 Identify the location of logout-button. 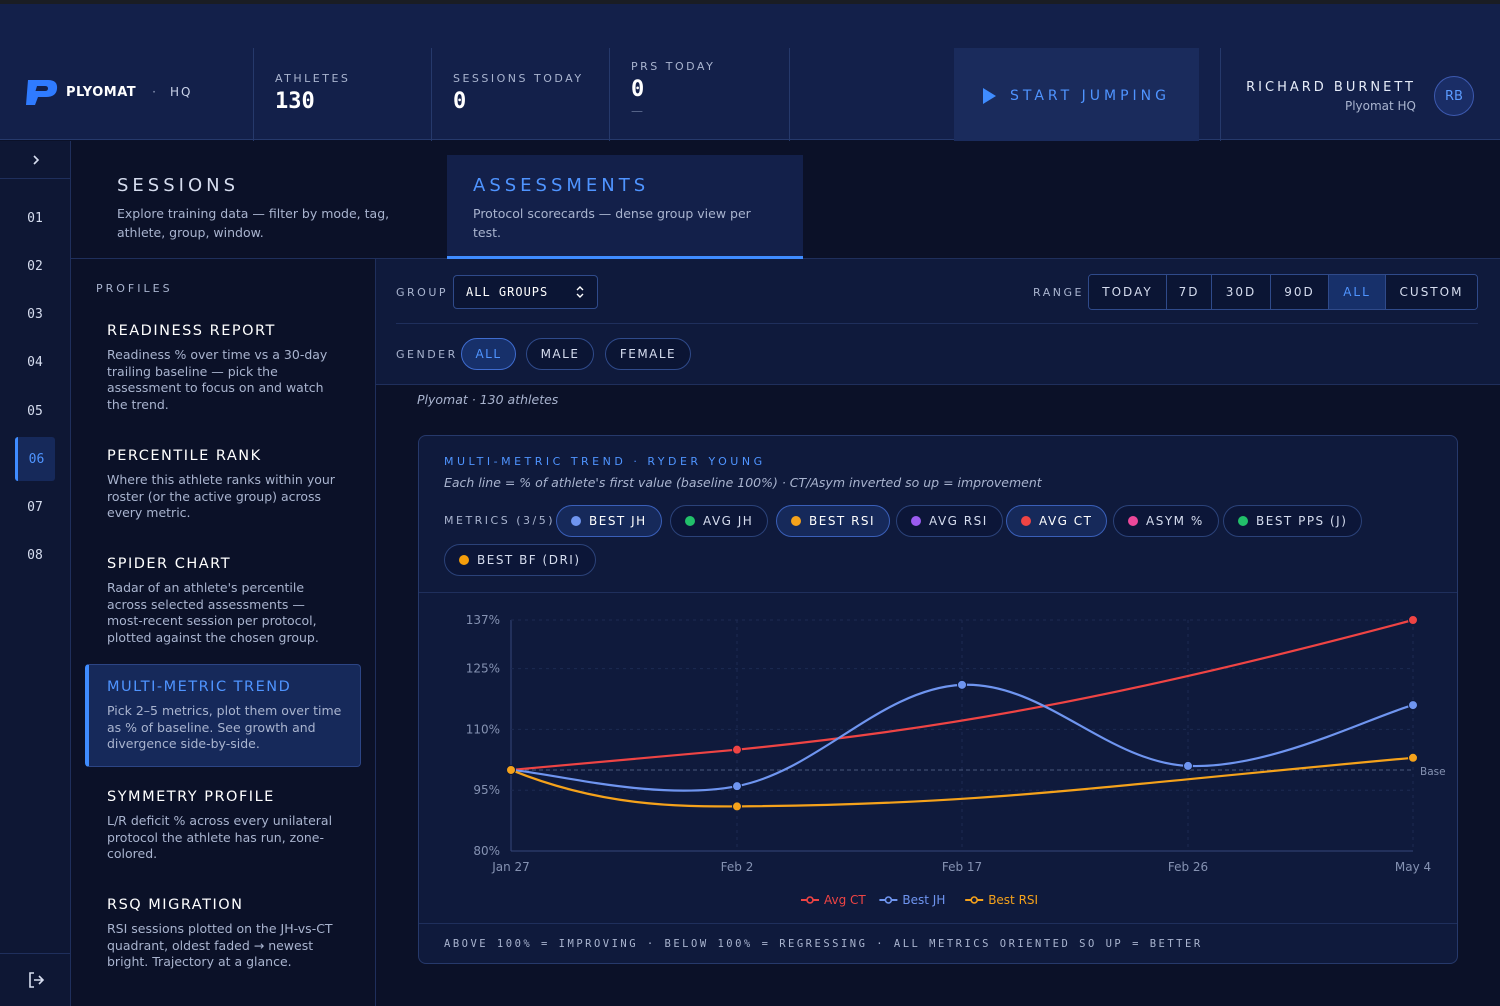
(35, 979).